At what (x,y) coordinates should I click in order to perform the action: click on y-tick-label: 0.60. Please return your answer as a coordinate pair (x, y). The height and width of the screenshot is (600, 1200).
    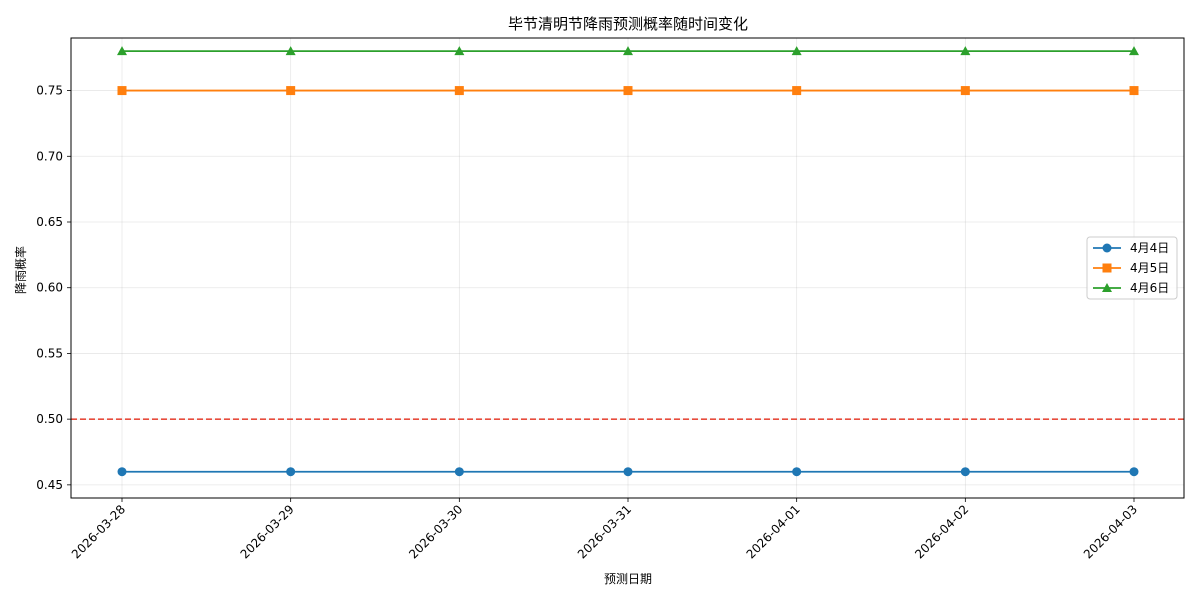
    Looking at the image, I should click on (49, 288).